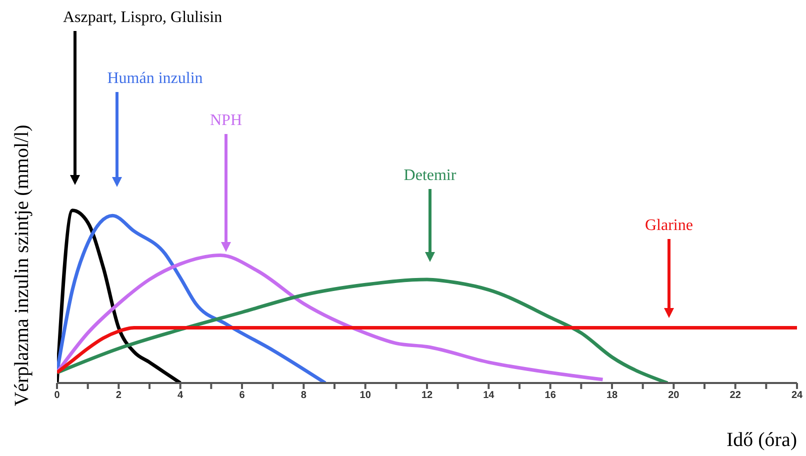 This screenshot has width=806, height=456. Describe the element at coordinates (119, 396) in the screenshot. I see `x-tick-label: 2` at that location.